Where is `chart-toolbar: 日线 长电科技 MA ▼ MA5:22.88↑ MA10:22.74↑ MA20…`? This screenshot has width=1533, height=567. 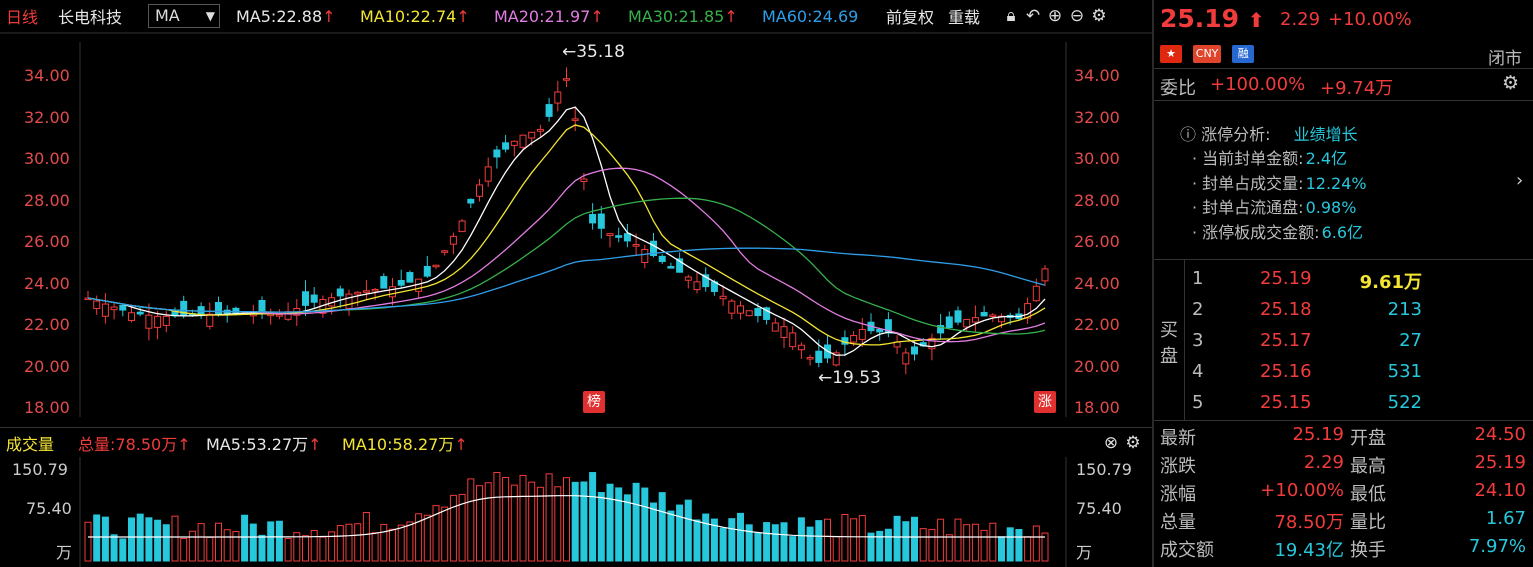 chart-toolbar: 日线 长电科技 MA ▼ MA5:22.88↑ MA10:22.74↑ MA20… is located at coordinates (576, 16).